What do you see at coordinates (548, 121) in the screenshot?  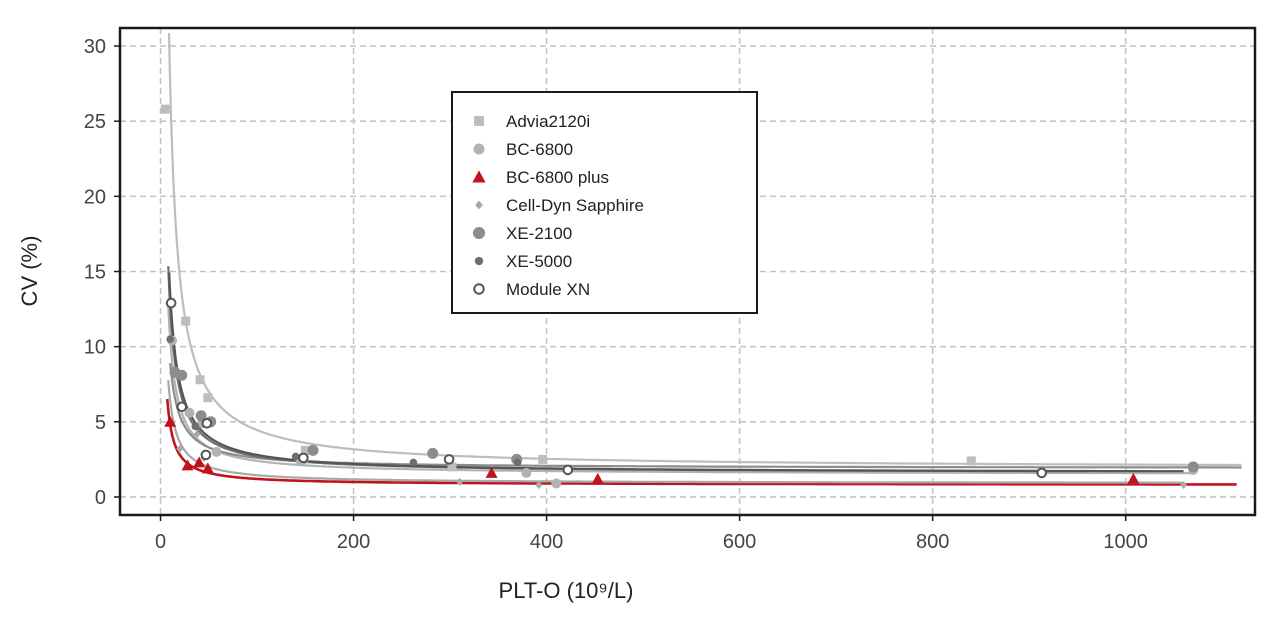 I see `legend-label-advia2120i: Advia2120i` at bounding box center [548, 121].